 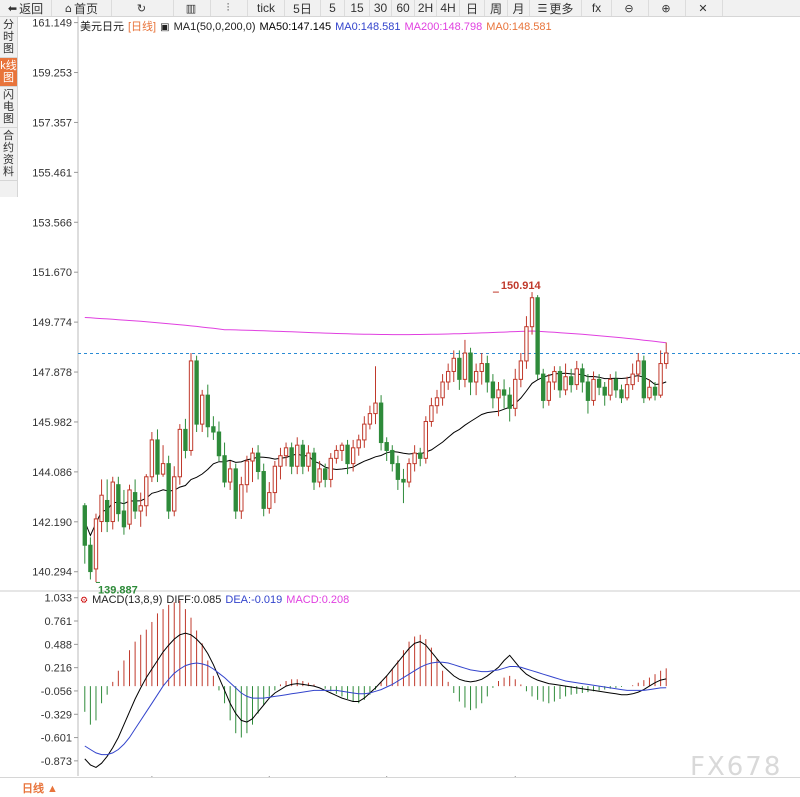 What do you see at coordinates (52, 423) in the screenshot?
I see `price-tick-label: 145.982` at bounding box center [52, 423].